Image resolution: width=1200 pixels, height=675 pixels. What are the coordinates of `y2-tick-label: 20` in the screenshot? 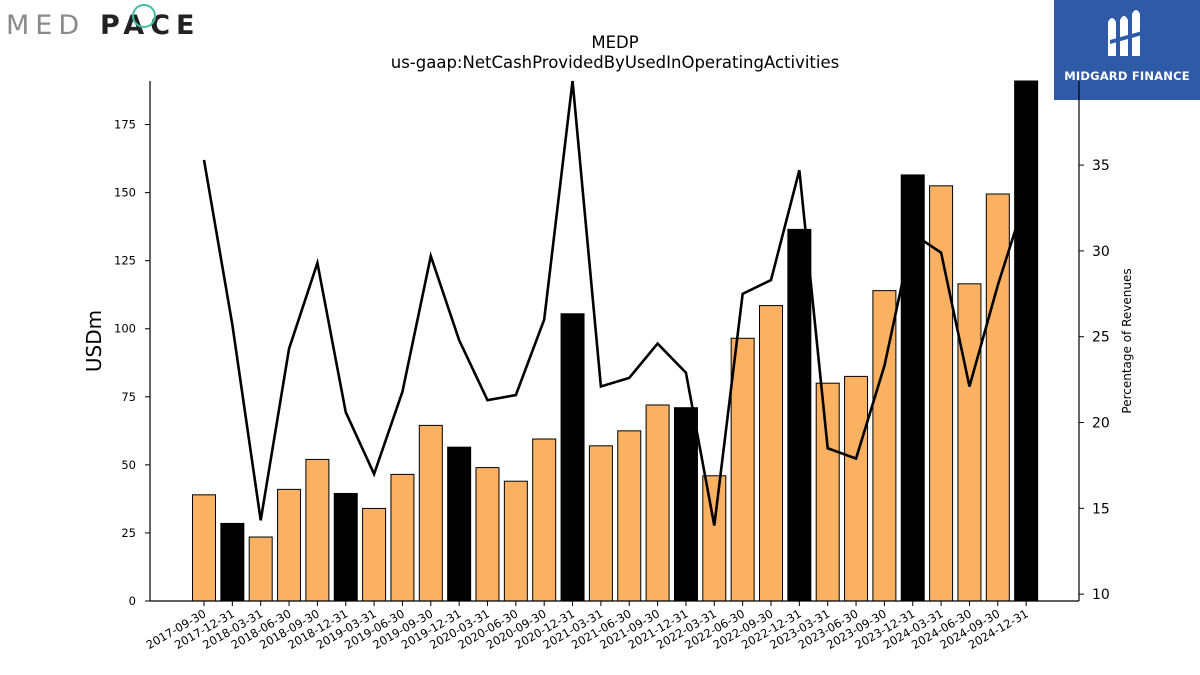 It's located at (1101, 424).